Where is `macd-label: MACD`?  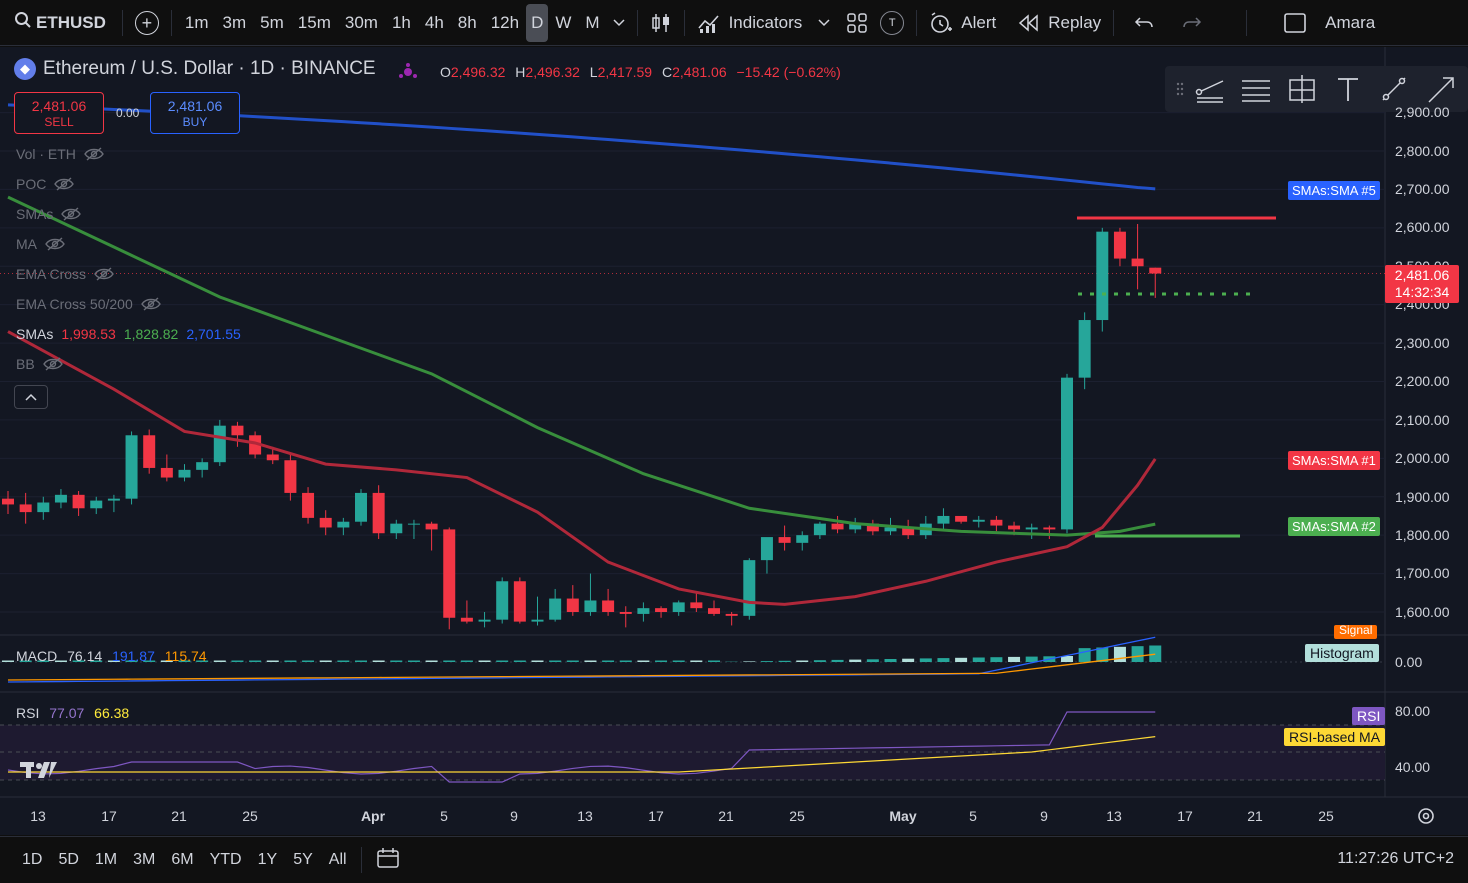
macd-label: MACD is located at coordinates (37, 656).